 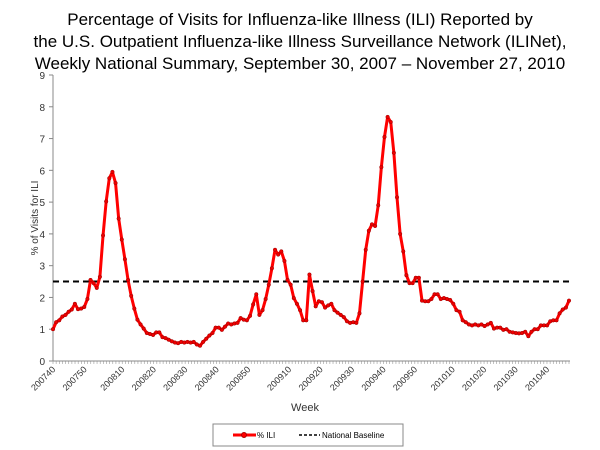 What do you see at coordinates (279, 378) in the screenshot?
I see `x-tick-label: 200910` at bounding box center [279, 378].